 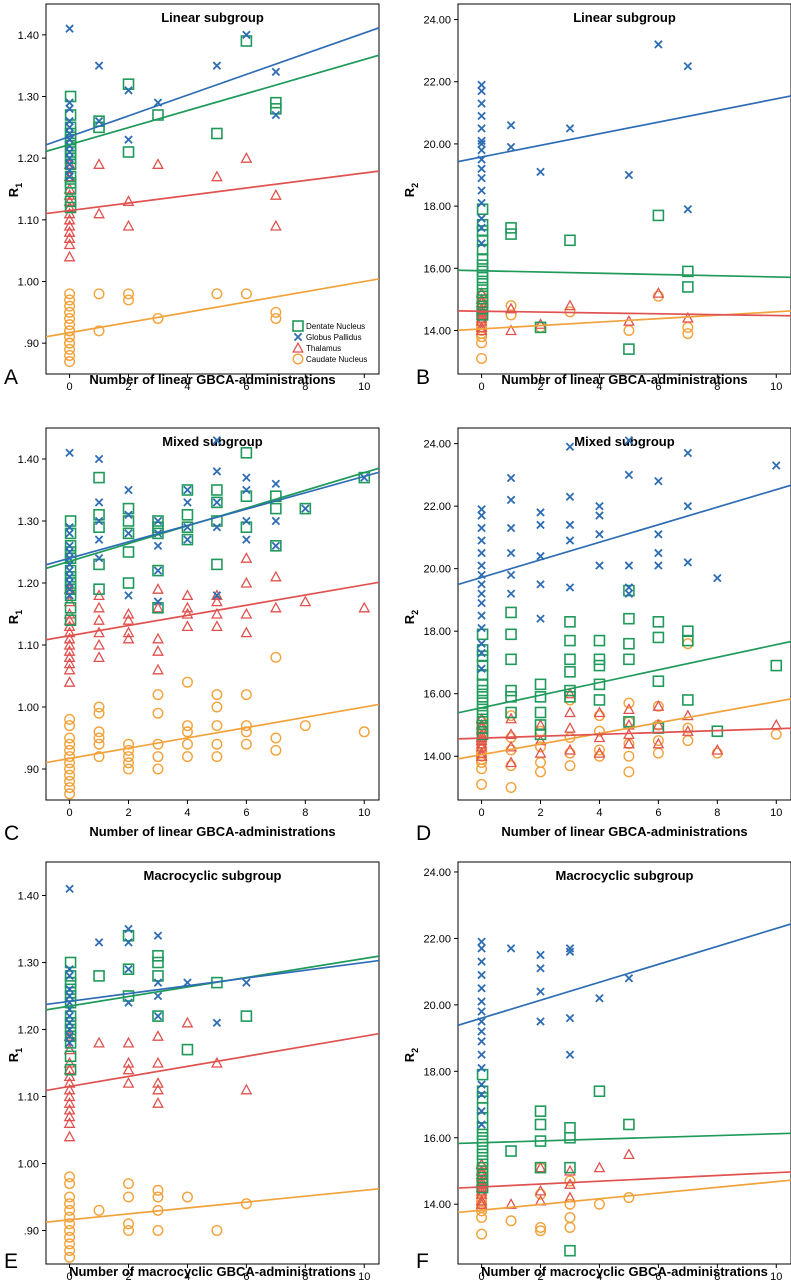 I want to click on caudate-fit-line, so click(x=624, y=1196).